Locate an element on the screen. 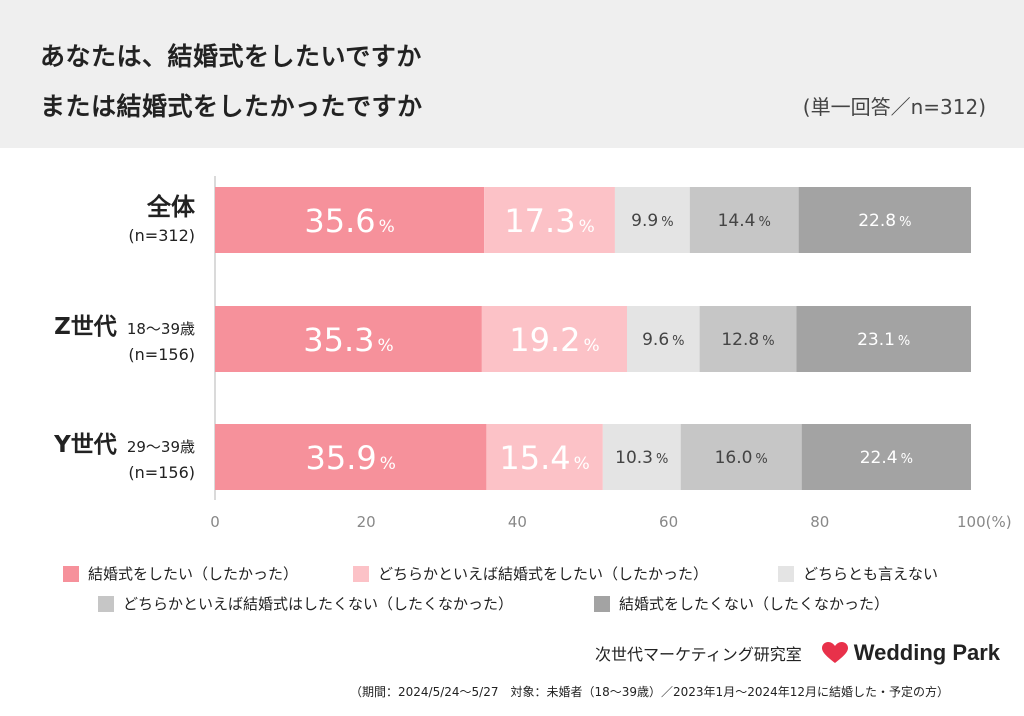 This screenshot has width=1024, height=716. legend-label: どちらかといえば結婚式をしたい（したかった） is located at coordinates (543, 574).